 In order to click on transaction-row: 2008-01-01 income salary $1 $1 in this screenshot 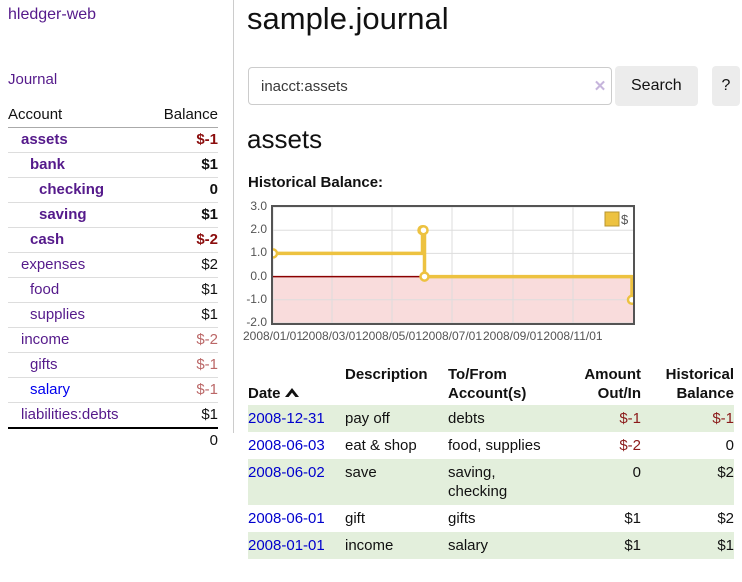, I will do `click(491, 545)`.